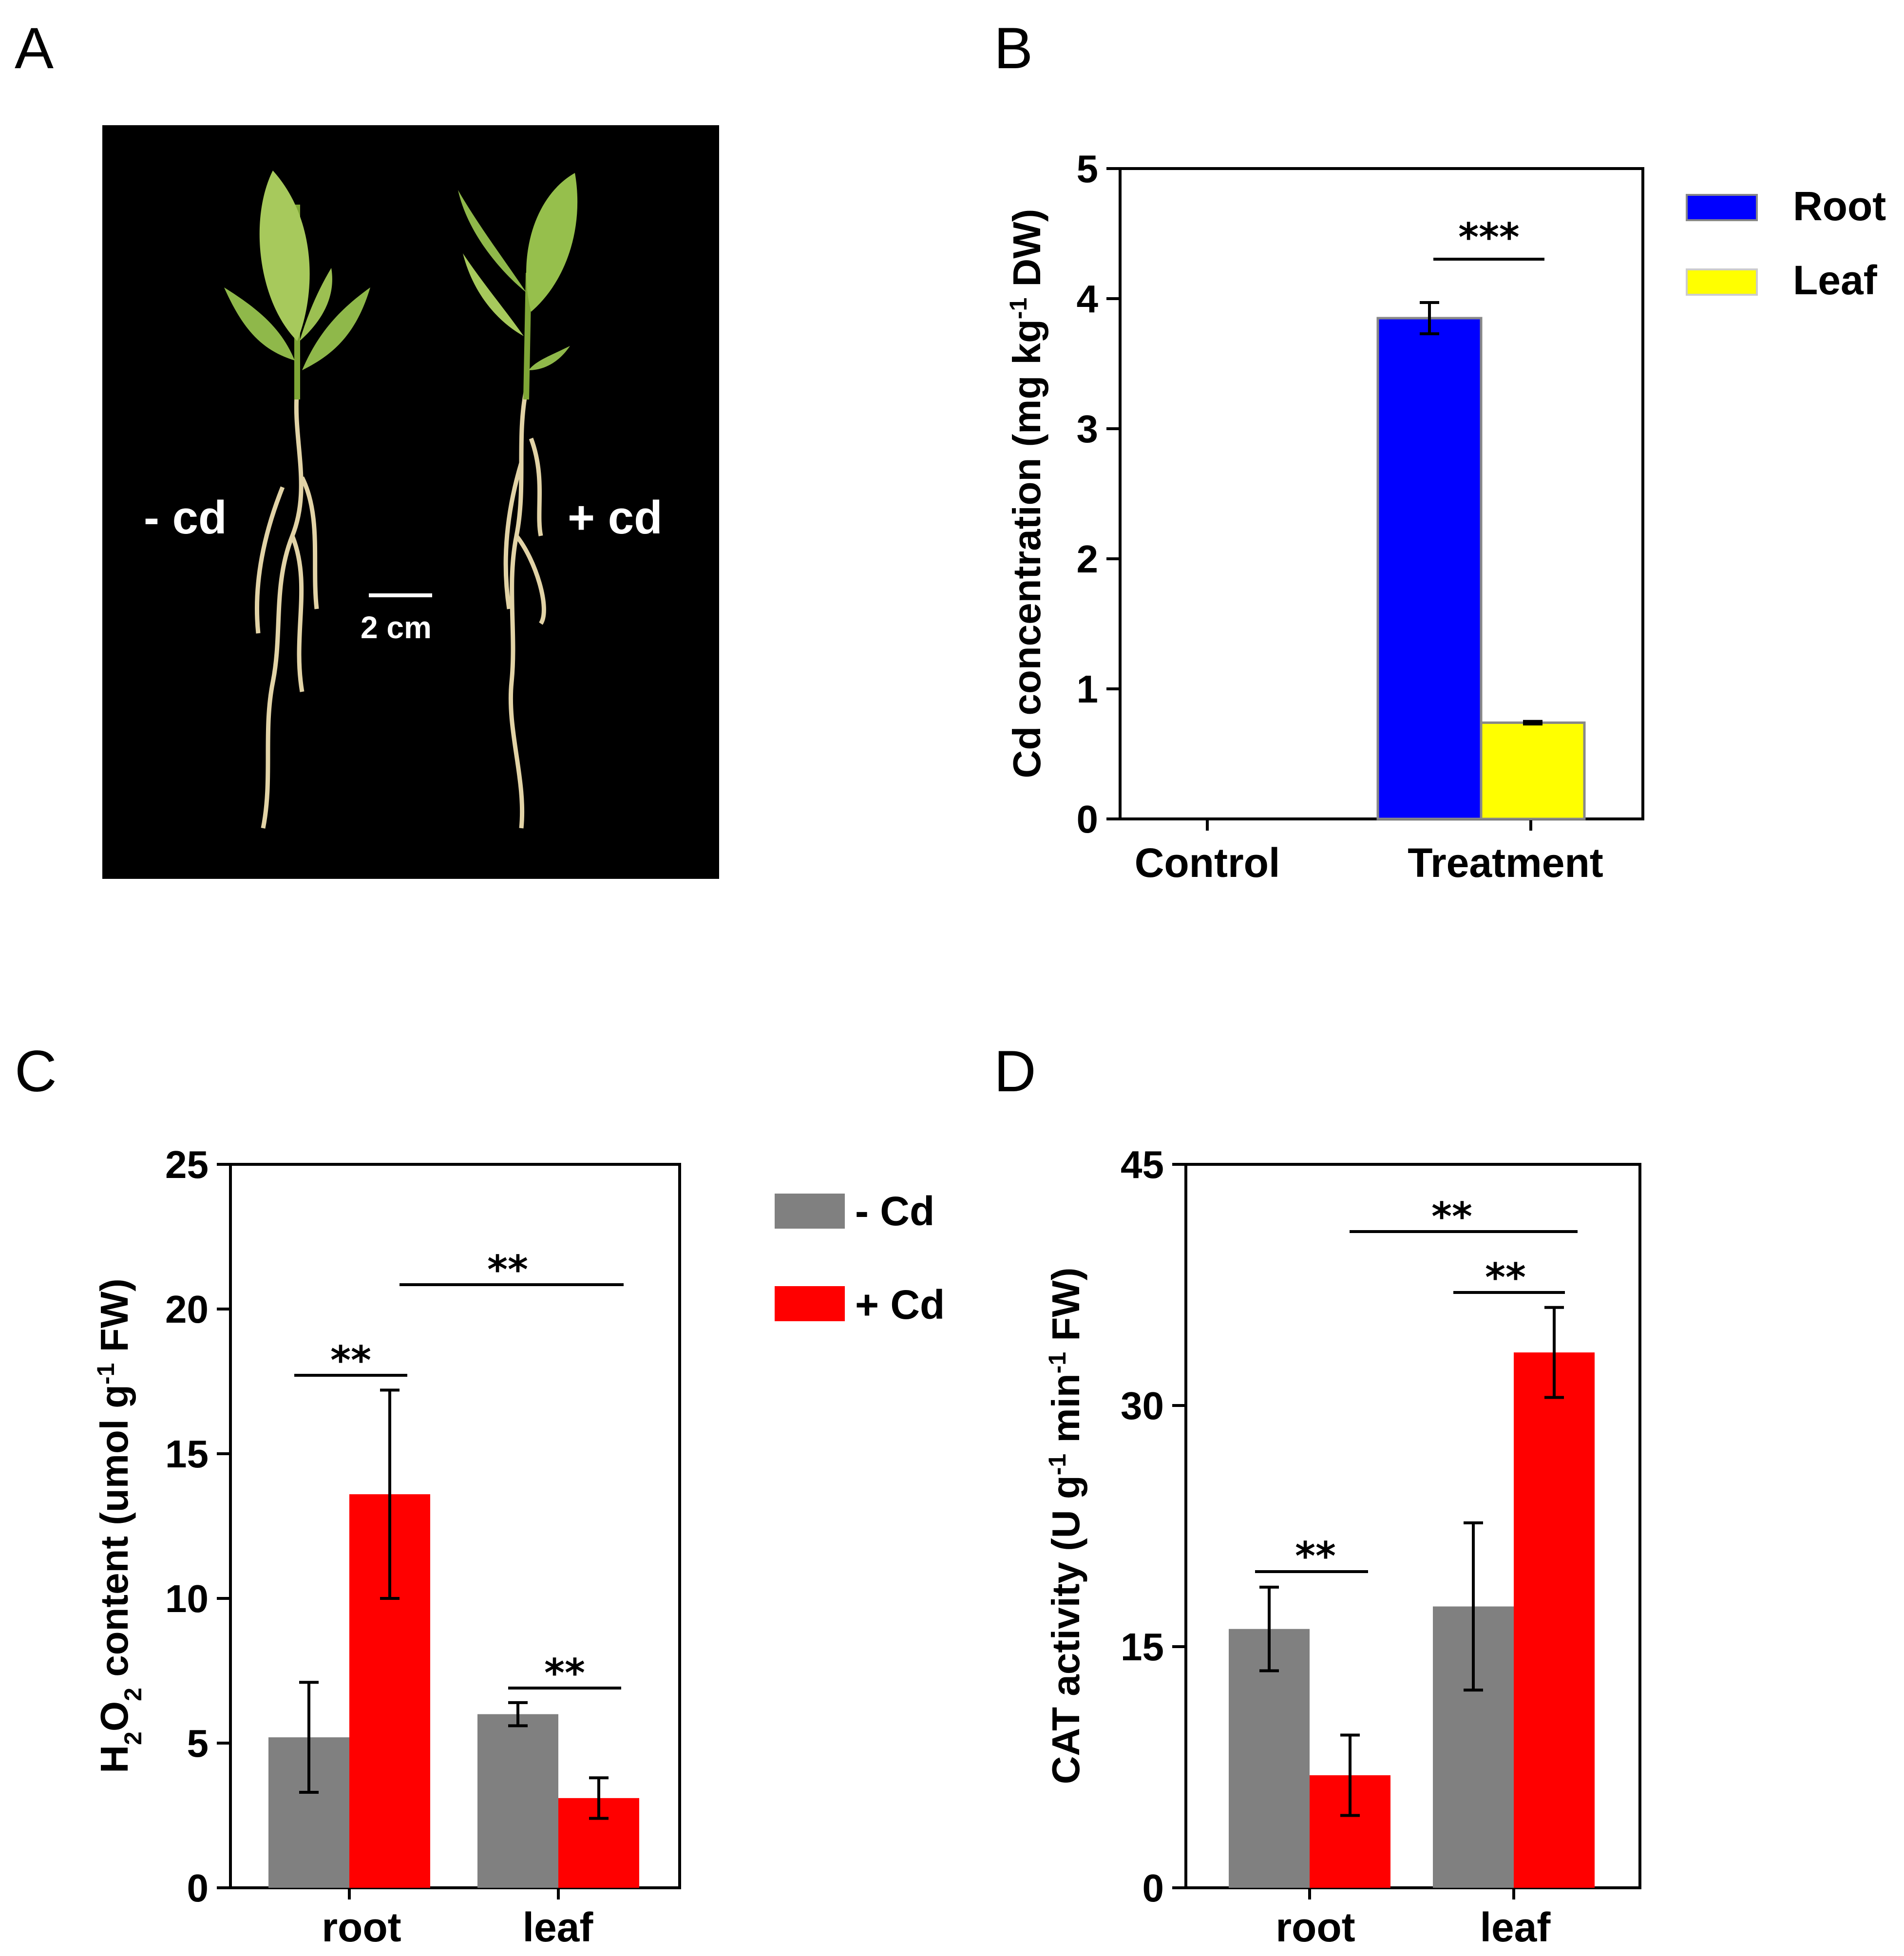 The width and height of the screenshot is (1904, 1956). I want to click on plant-plus-cd, so click(518, 501).